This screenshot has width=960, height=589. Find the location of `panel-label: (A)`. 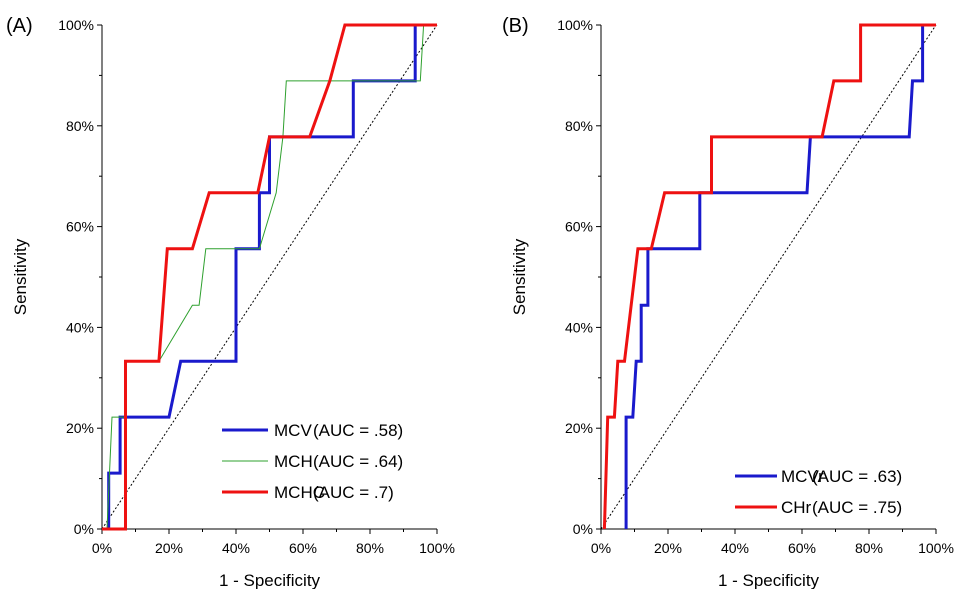

panel-label: (A) is located at coordinates (19, 26).